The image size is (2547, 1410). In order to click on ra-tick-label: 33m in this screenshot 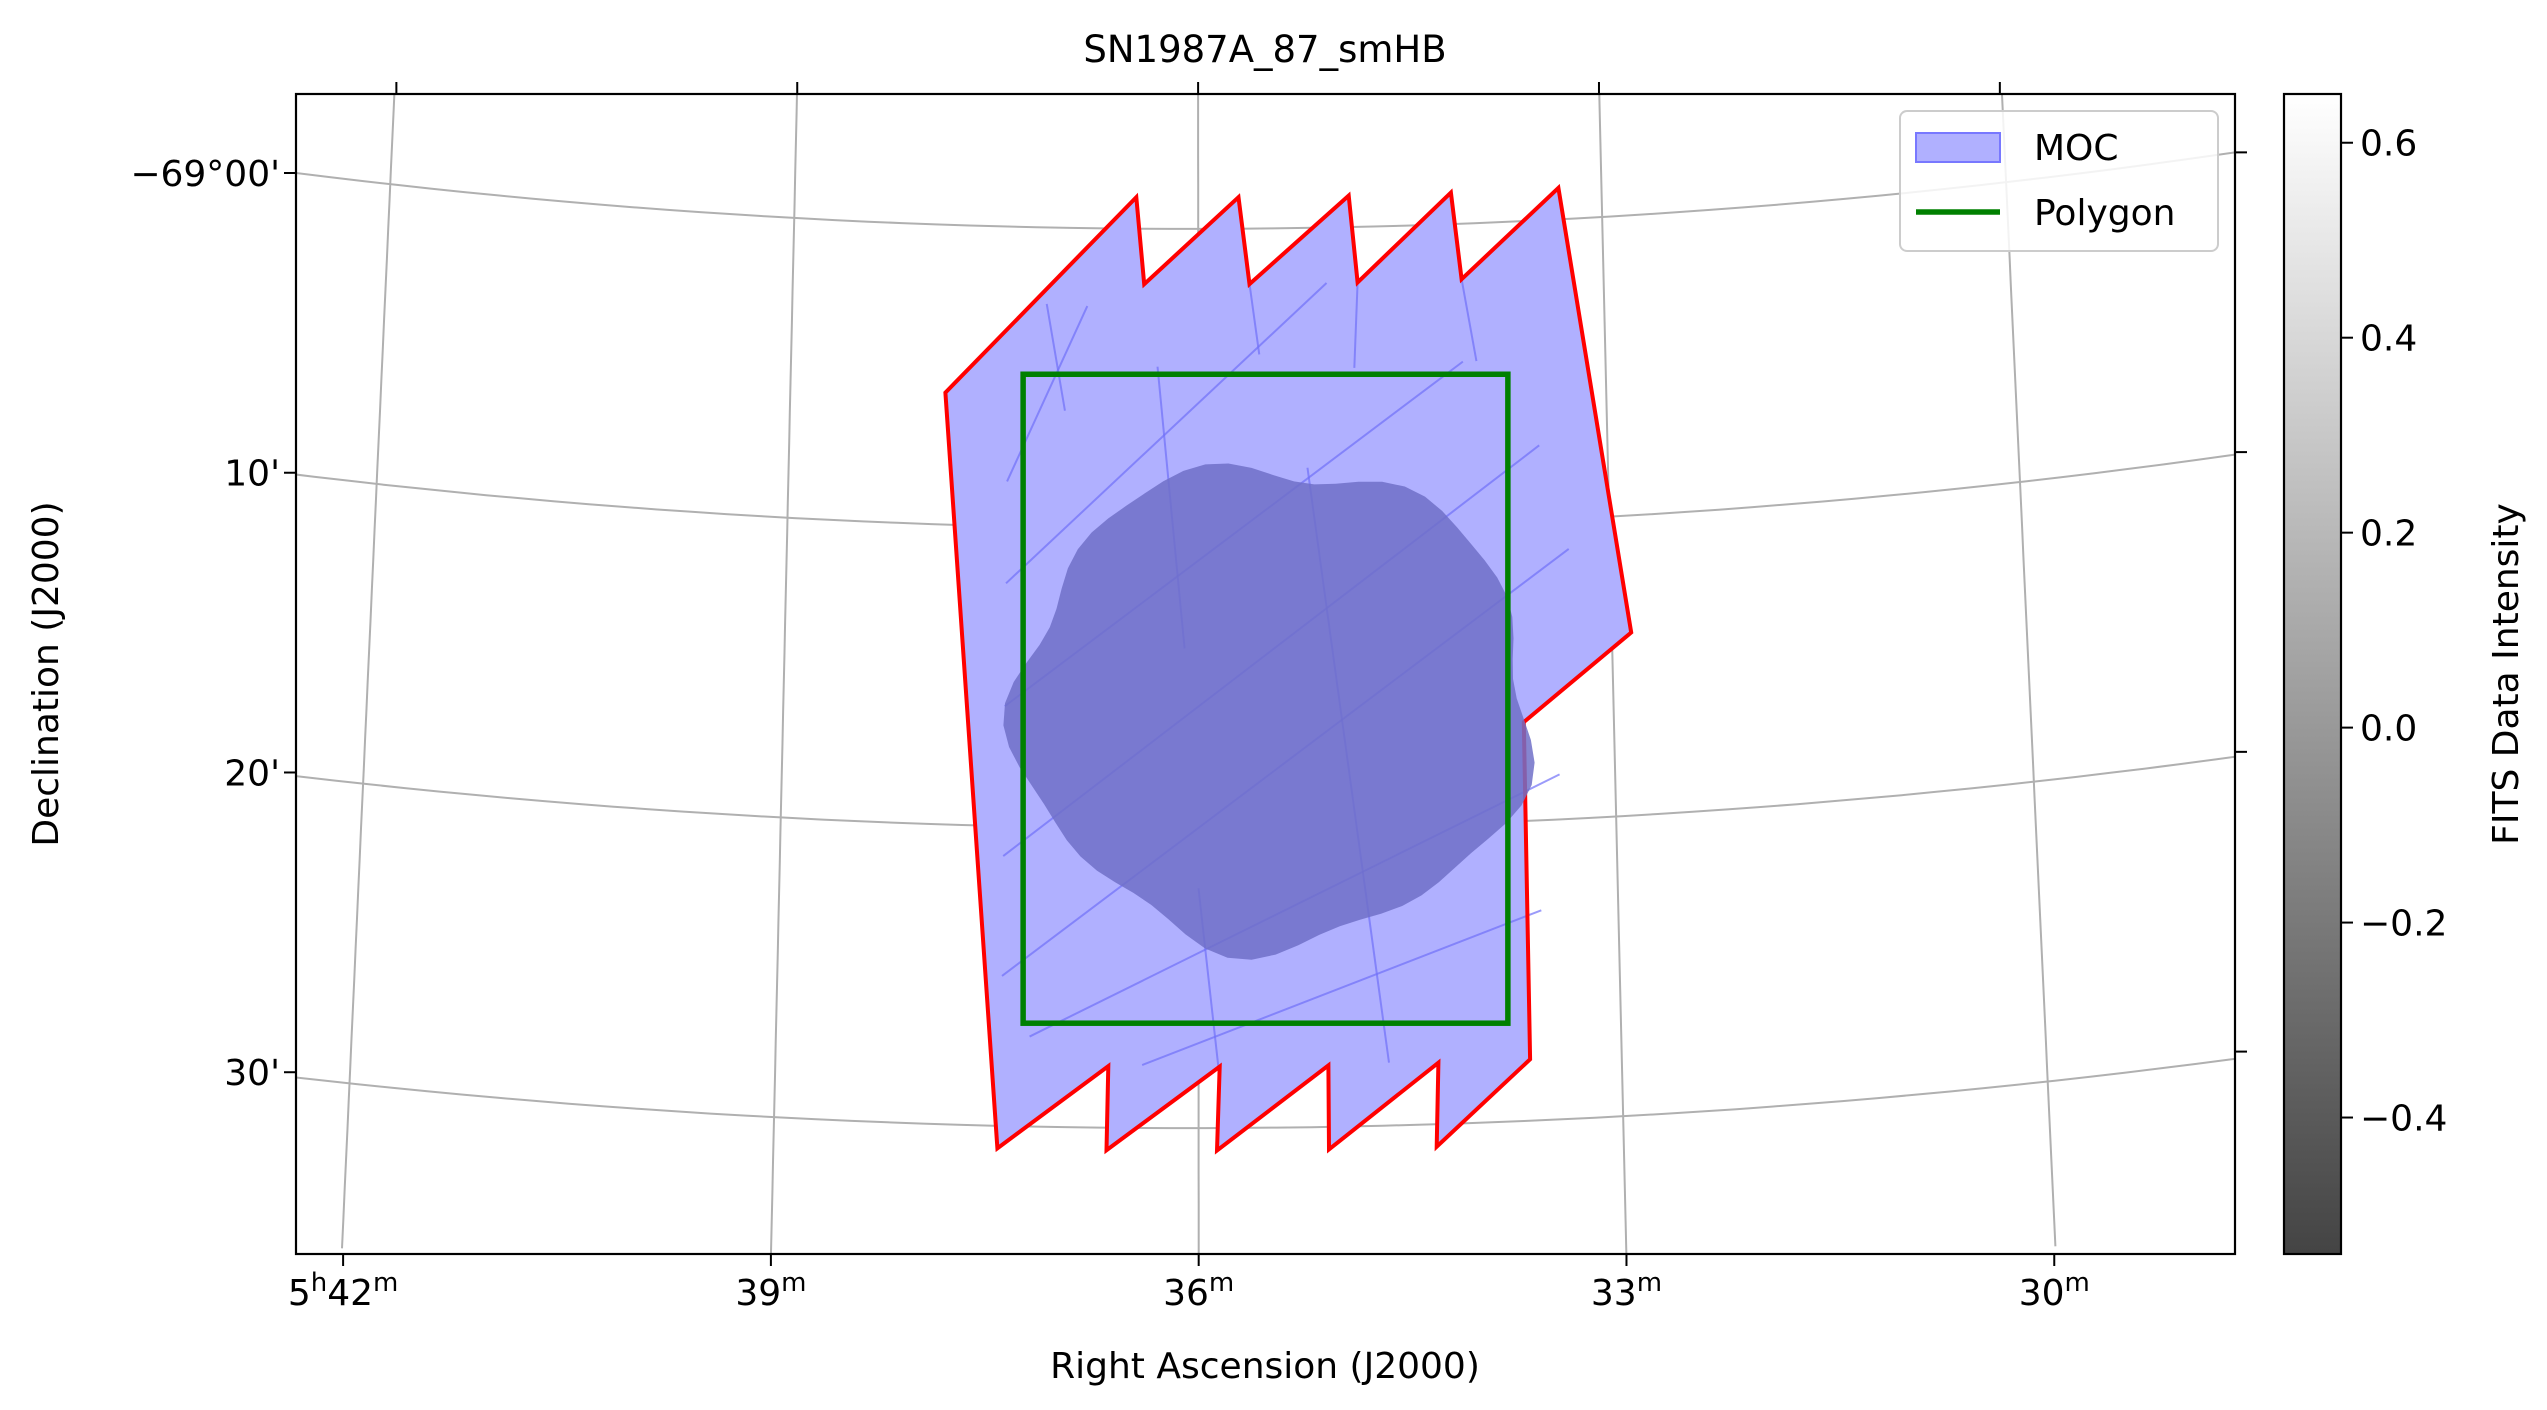, I will do `click(1626, 1291)`.